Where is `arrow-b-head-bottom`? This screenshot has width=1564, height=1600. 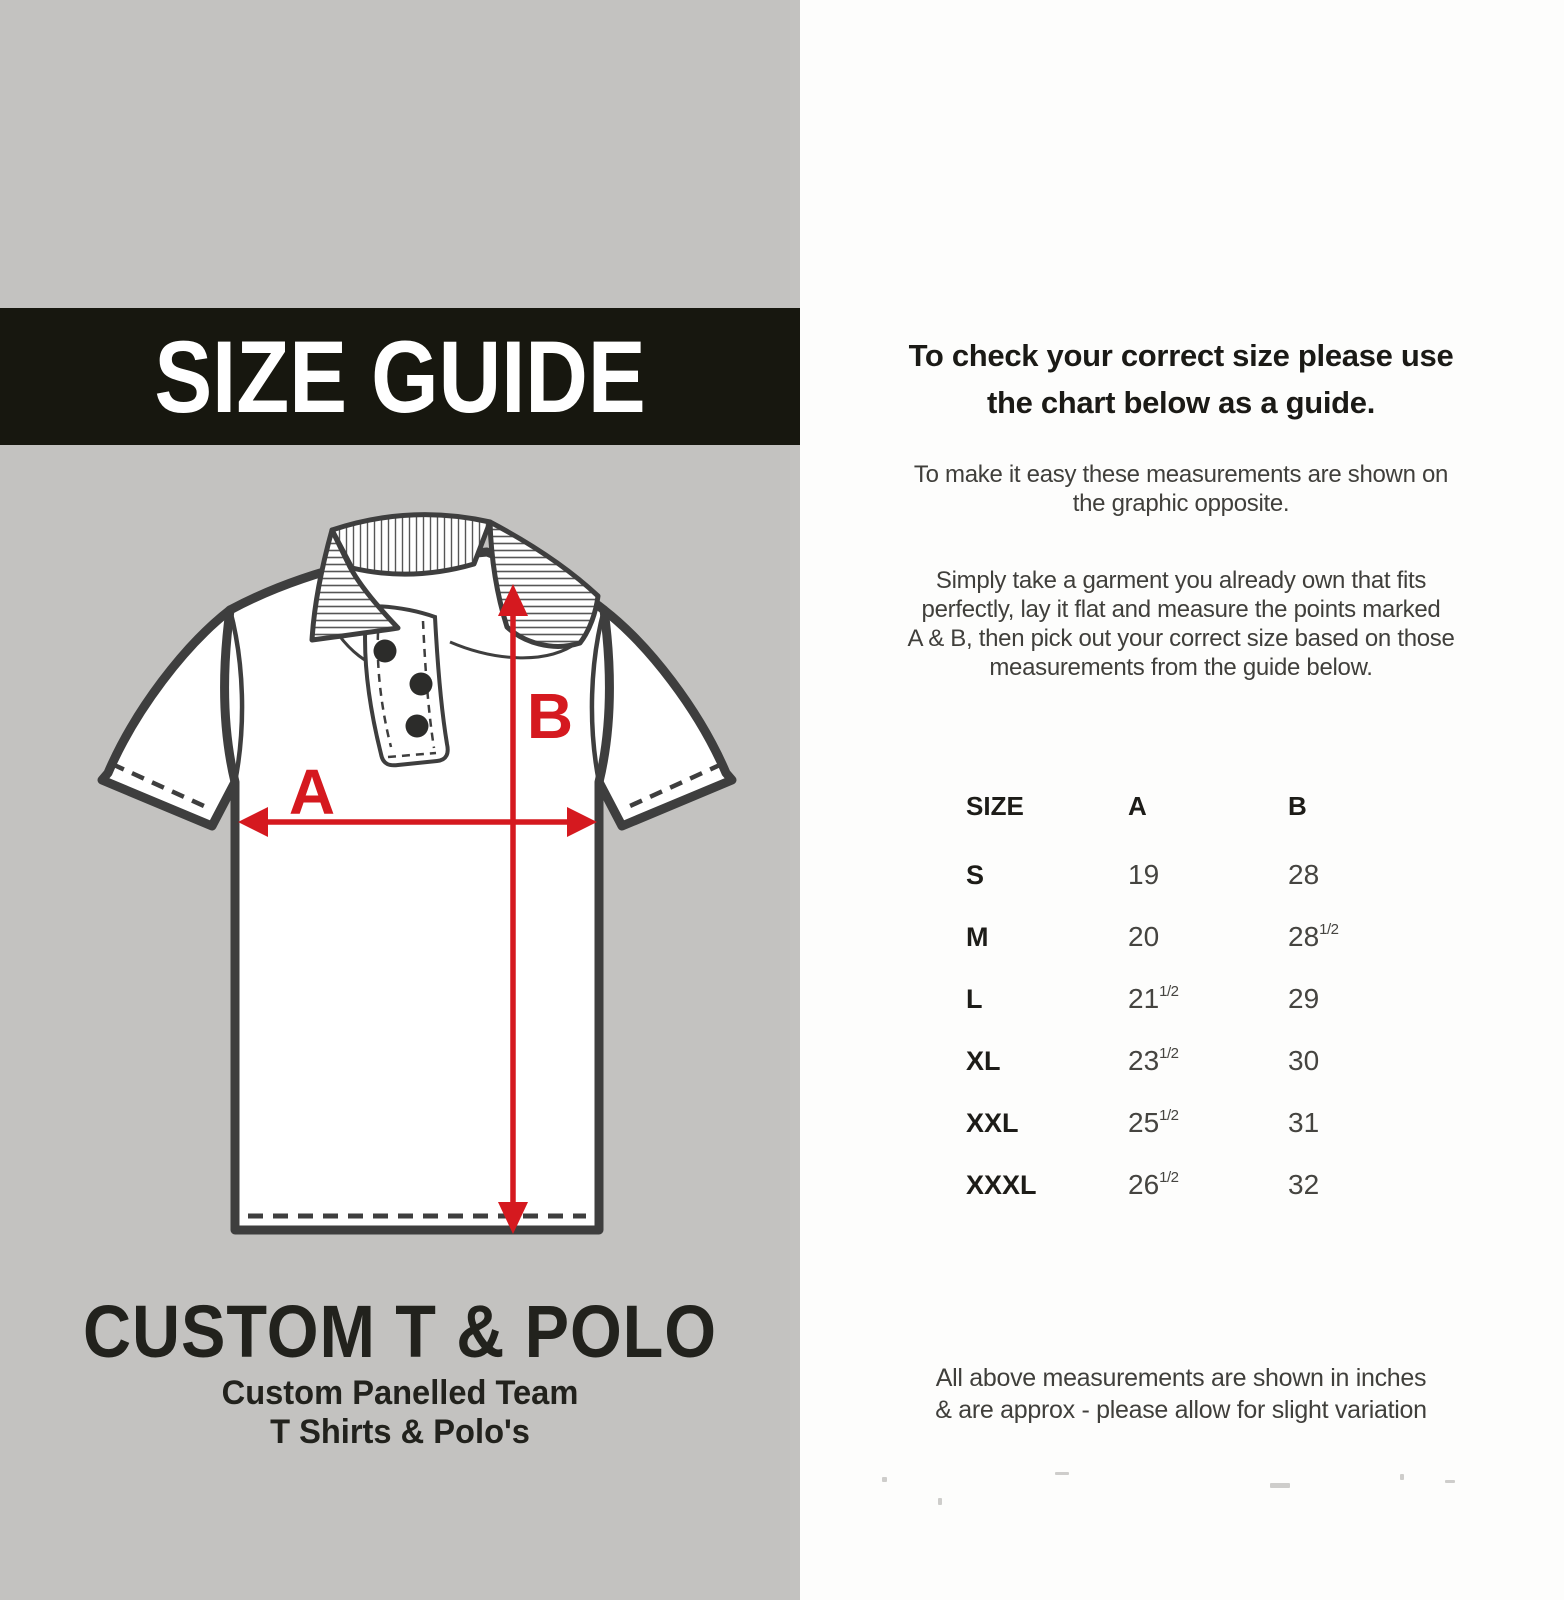 arrow-b-head-bottom is located at coordinates (513, 1218).